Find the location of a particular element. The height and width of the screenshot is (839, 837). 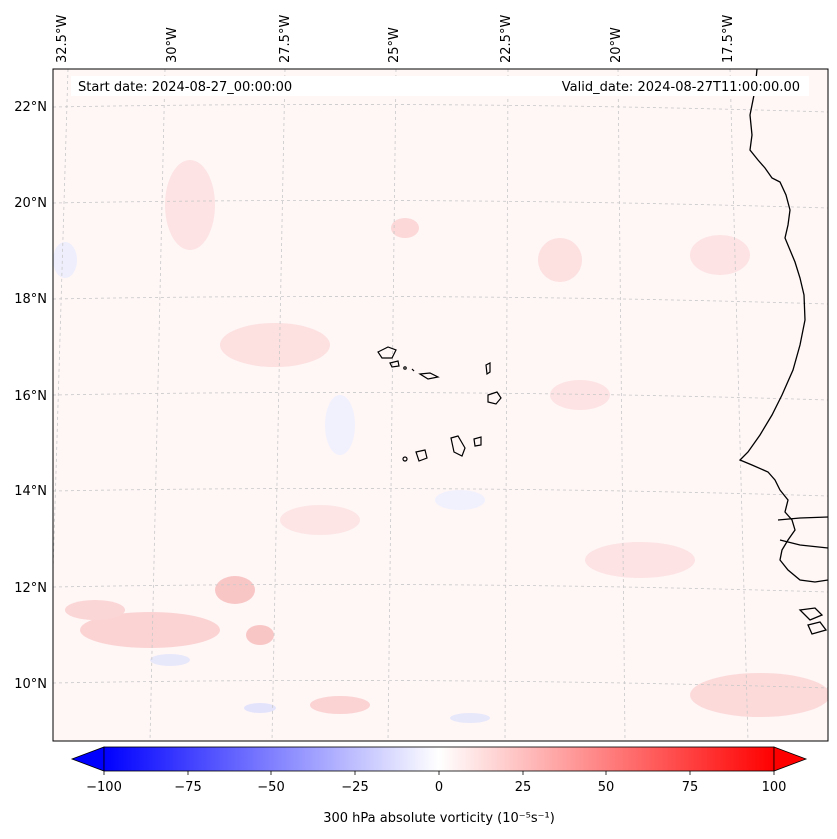

lon-label: 17.5°W is located at coordinates (728, 39).